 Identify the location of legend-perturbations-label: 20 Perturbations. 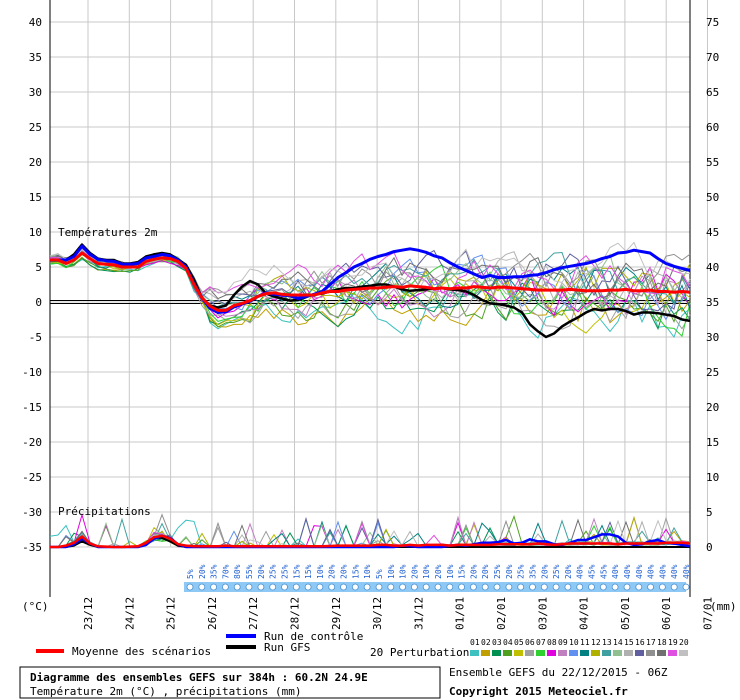
(423, 652).